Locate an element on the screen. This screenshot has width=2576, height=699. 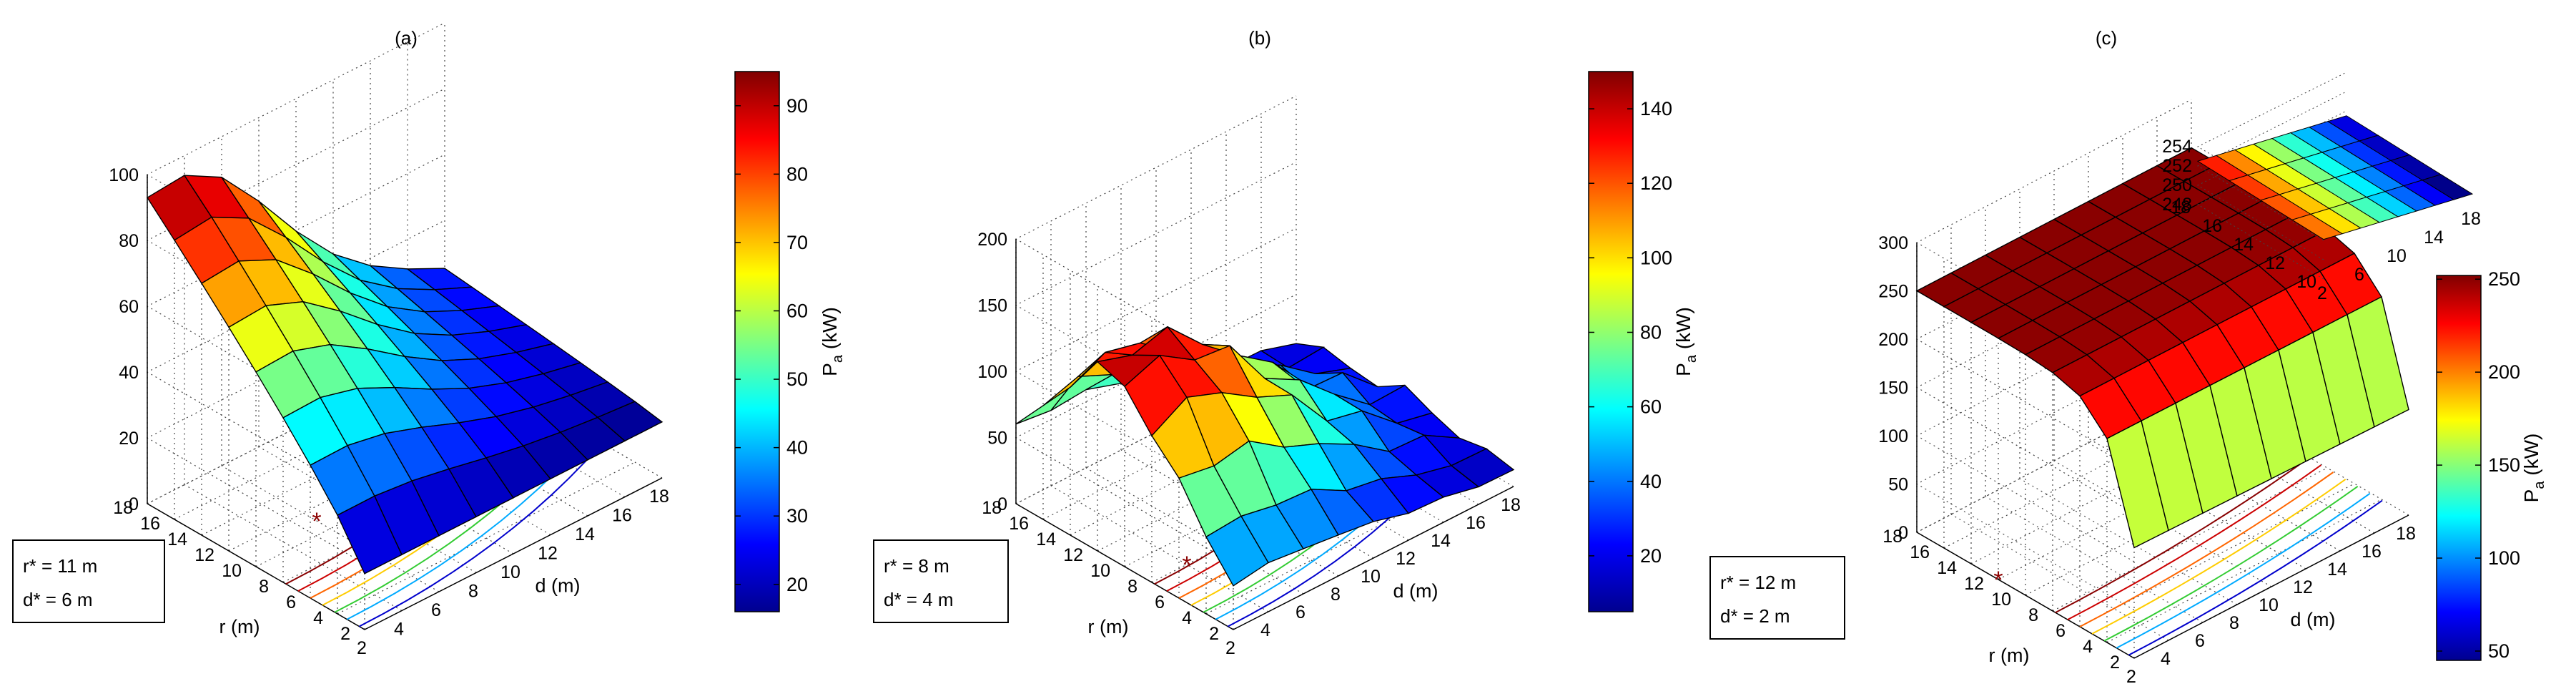
optimum-d-text: d* = 2 m is located at coordinates (1755, 616).